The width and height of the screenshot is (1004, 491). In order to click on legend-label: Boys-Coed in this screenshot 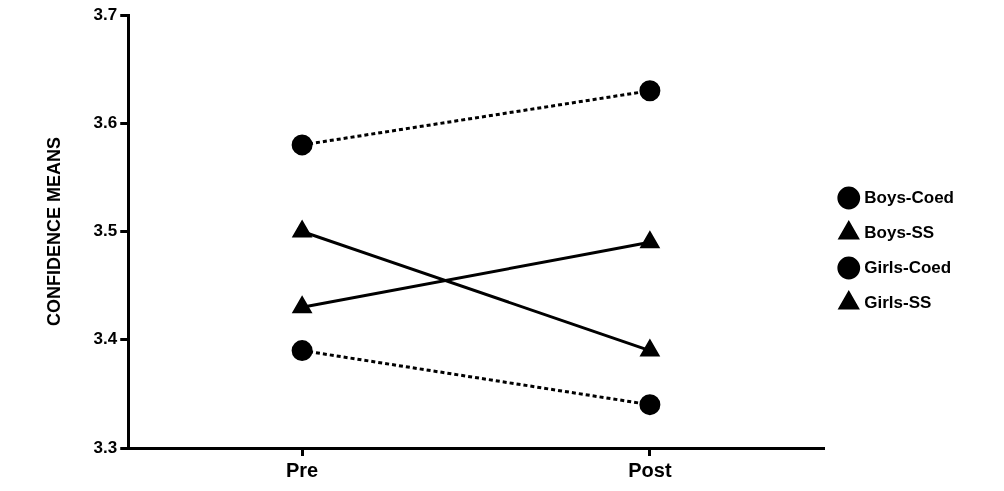, I will do `click(909, 197)`.